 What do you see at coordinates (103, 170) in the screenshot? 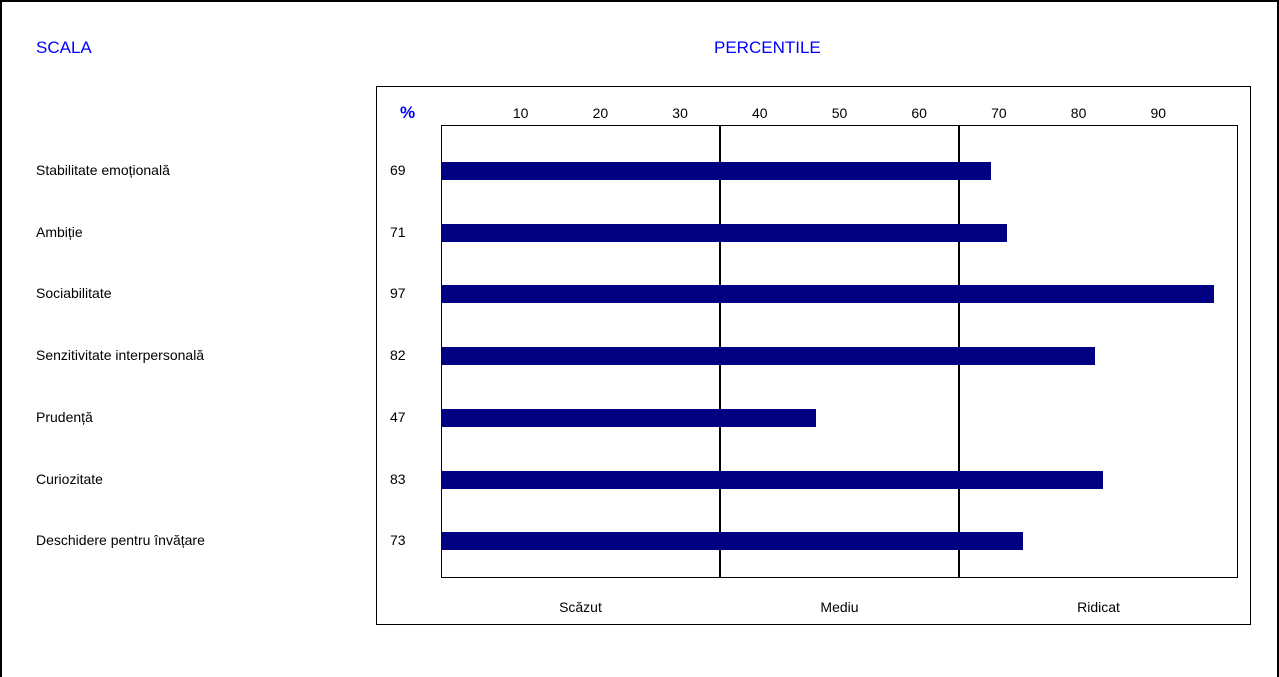
I see `scale-label: Stabilitate emoțională` at bounding box center [103, 170].